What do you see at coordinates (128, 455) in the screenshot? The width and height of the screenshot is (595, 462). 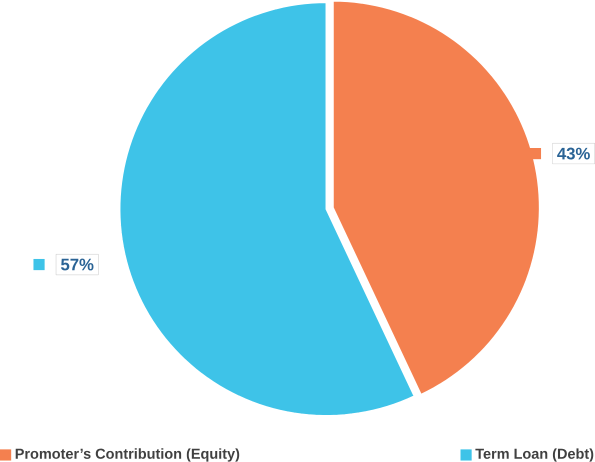 I see `legend-label: Promoter’s Contribution (Equity)` at bounding box center [128, 455].